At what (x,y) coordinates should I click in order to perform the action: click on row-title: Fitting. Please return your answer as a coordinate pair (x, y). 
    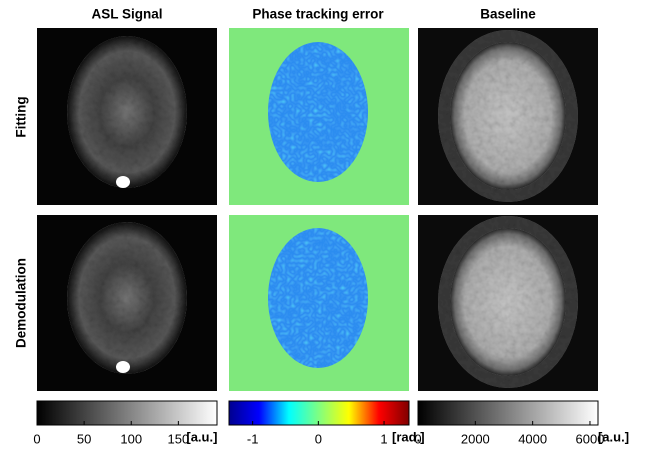
    Looking at the image, I should click on (21, 116).